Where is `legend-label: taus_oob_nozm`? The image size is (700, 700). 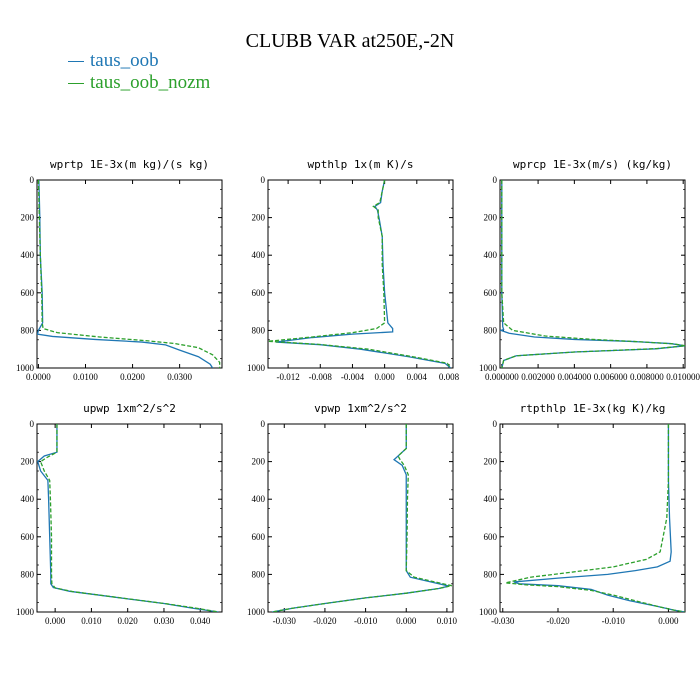 legend-label: taus_oob_nozm is located at coordinates (150, 82).